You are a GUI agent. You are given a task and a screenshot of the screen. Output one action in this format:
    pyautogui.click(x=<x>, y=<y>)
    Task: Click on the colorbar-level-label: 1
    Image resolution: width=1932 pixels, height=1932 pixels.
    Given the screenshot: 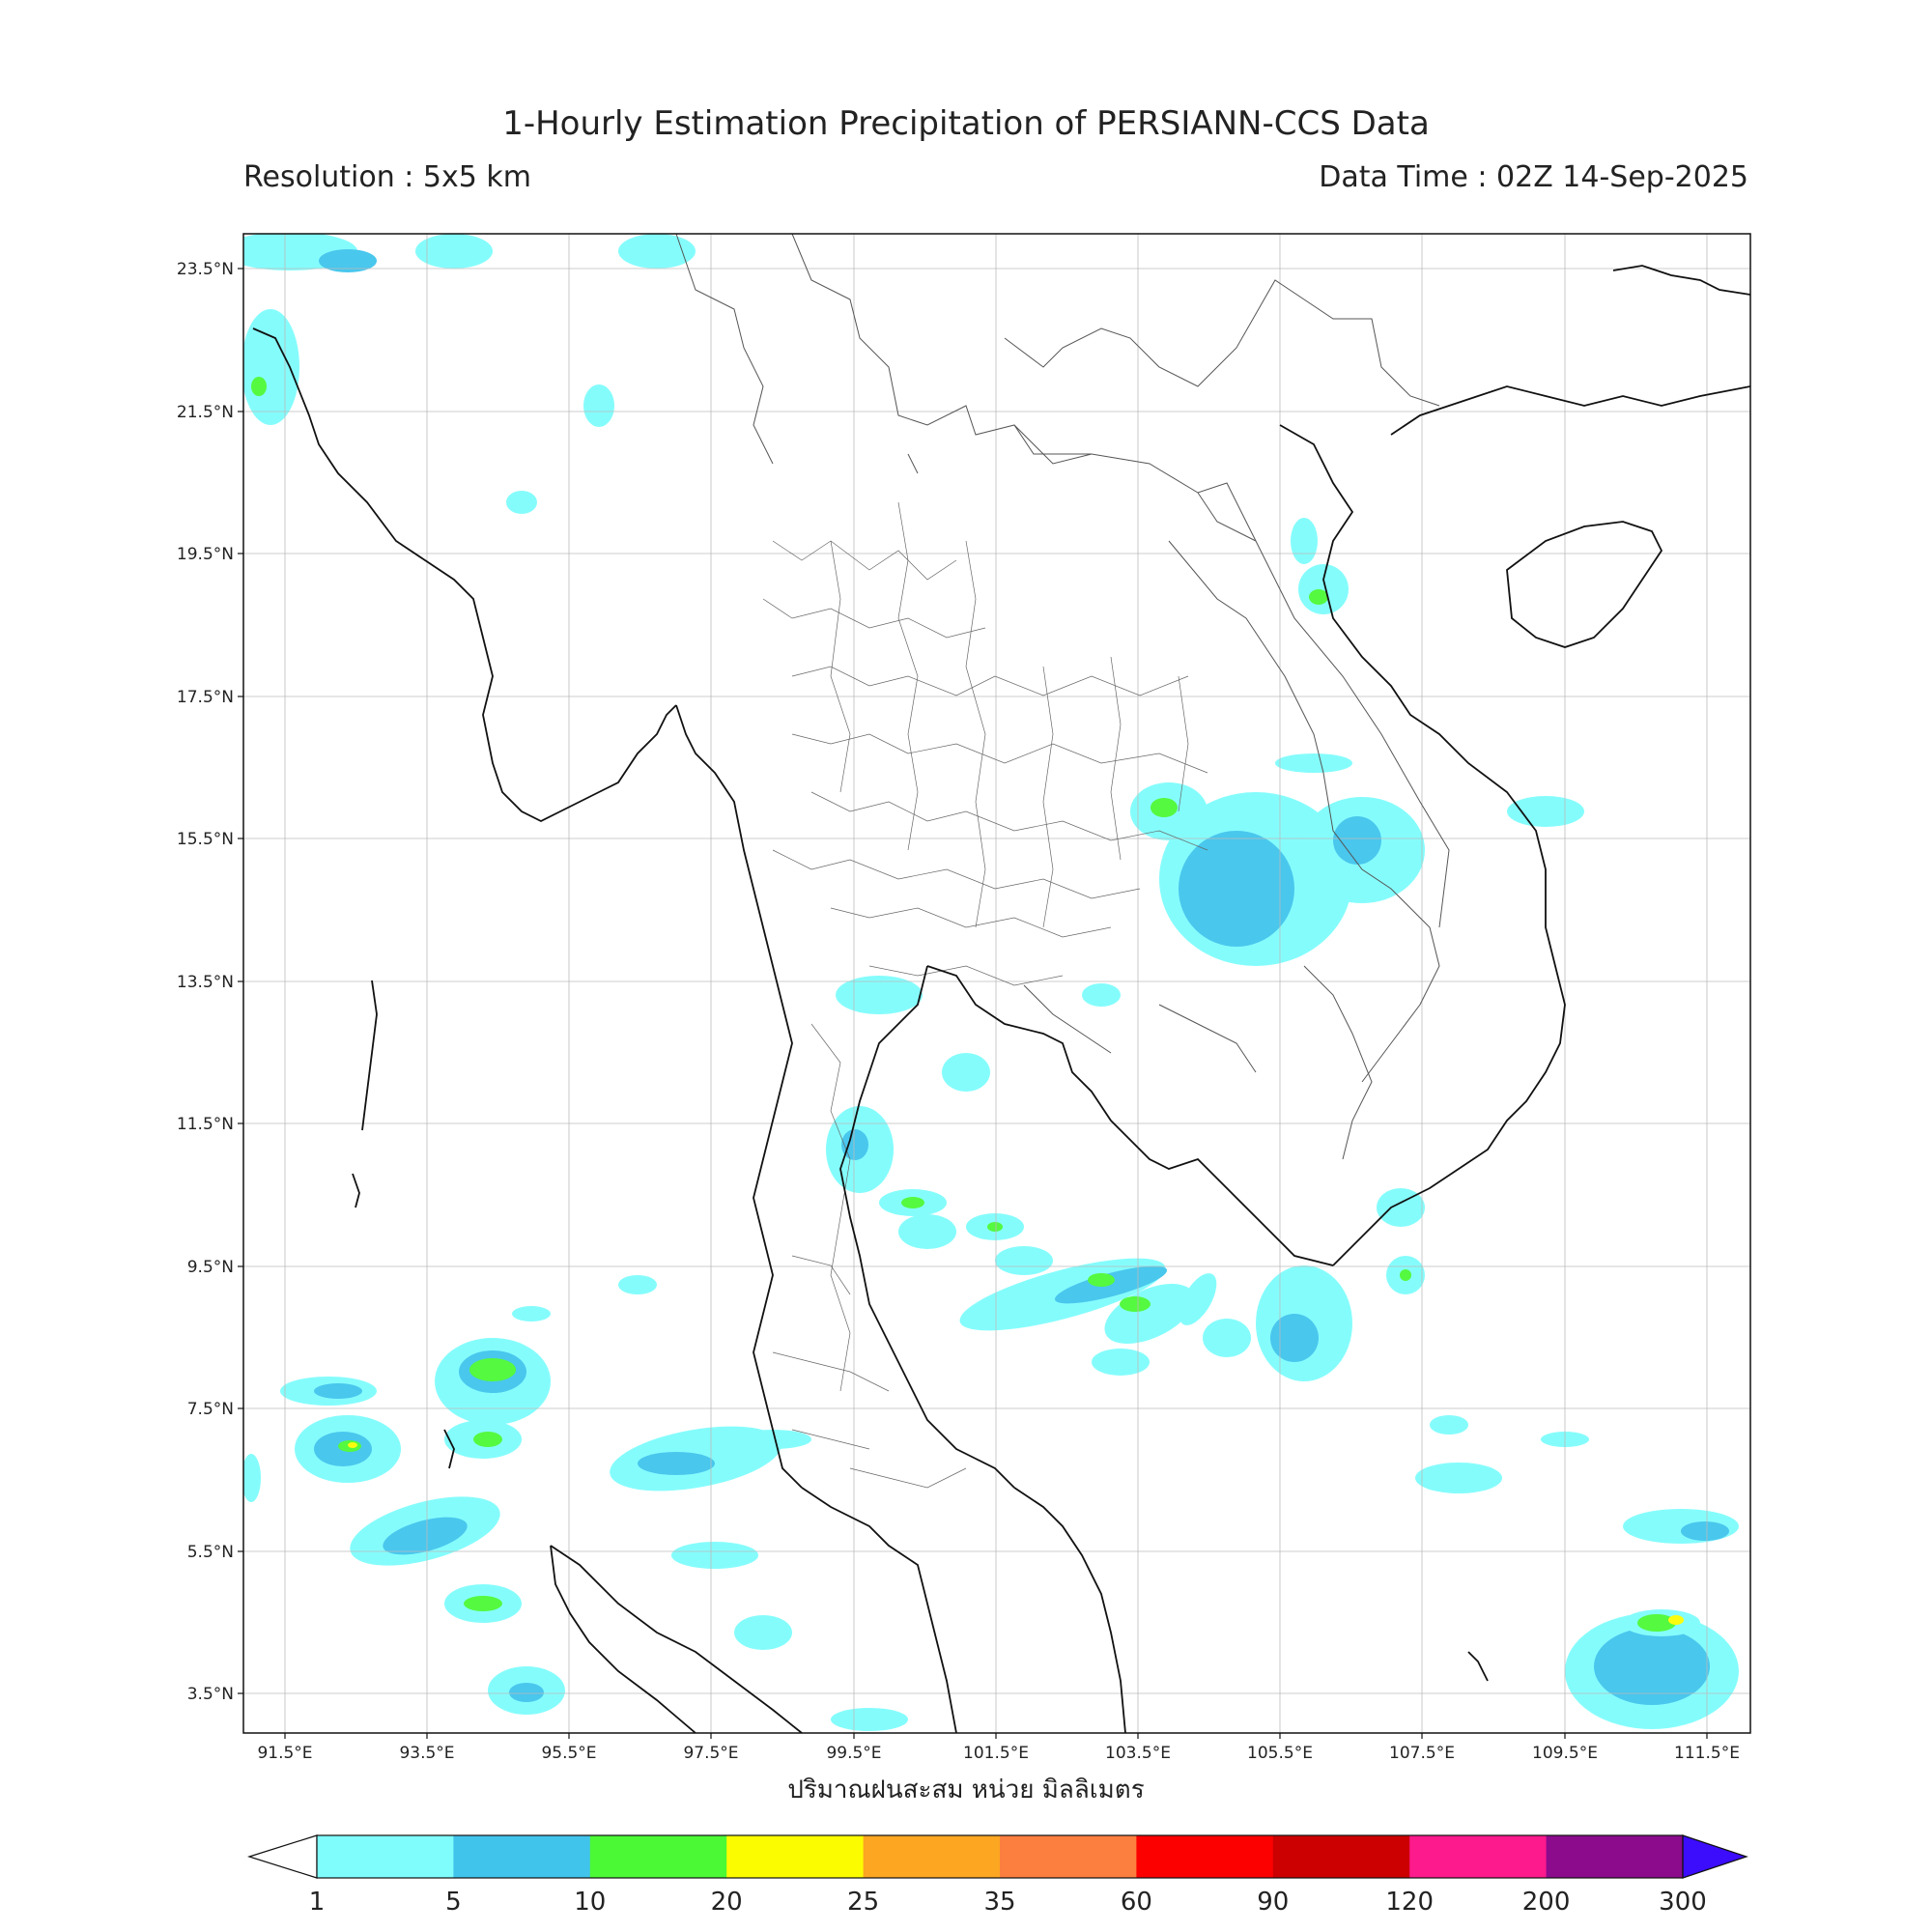 What is the action you would take?
    pyautogui.click(x=317, y=1902)
    